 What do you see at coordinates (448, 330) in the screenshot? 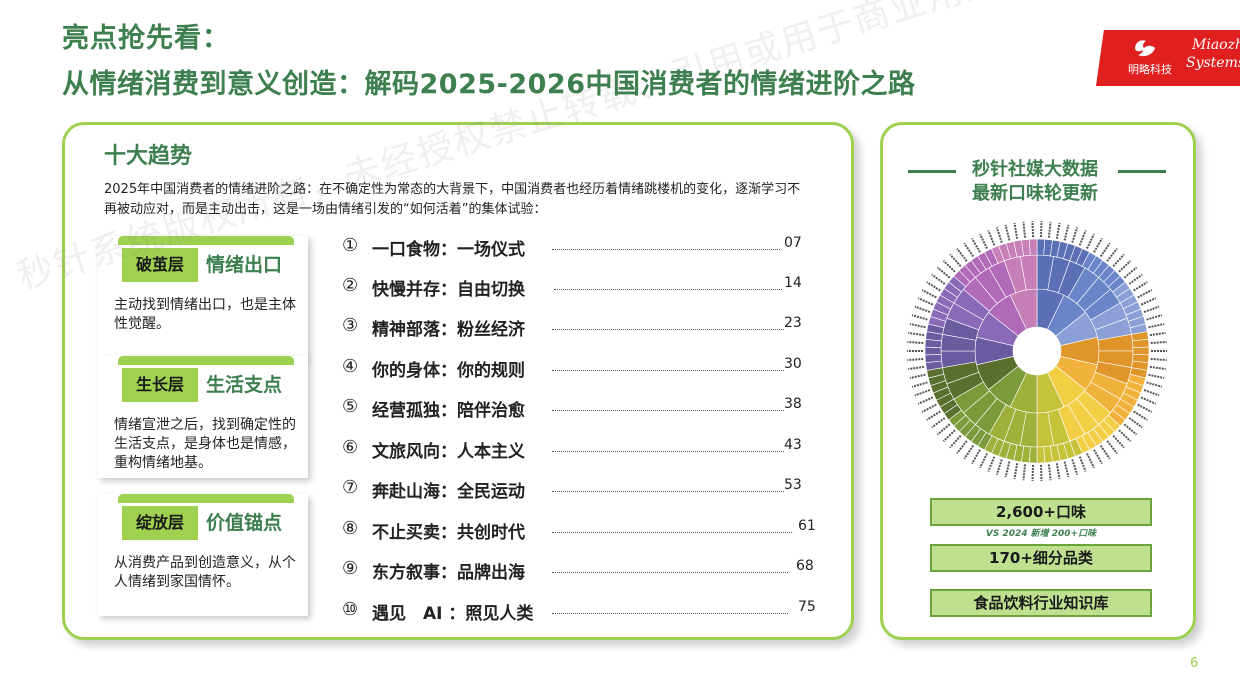
I see `toc-text: 精神部落：粉丝经济` at bounding box center [448, 330].